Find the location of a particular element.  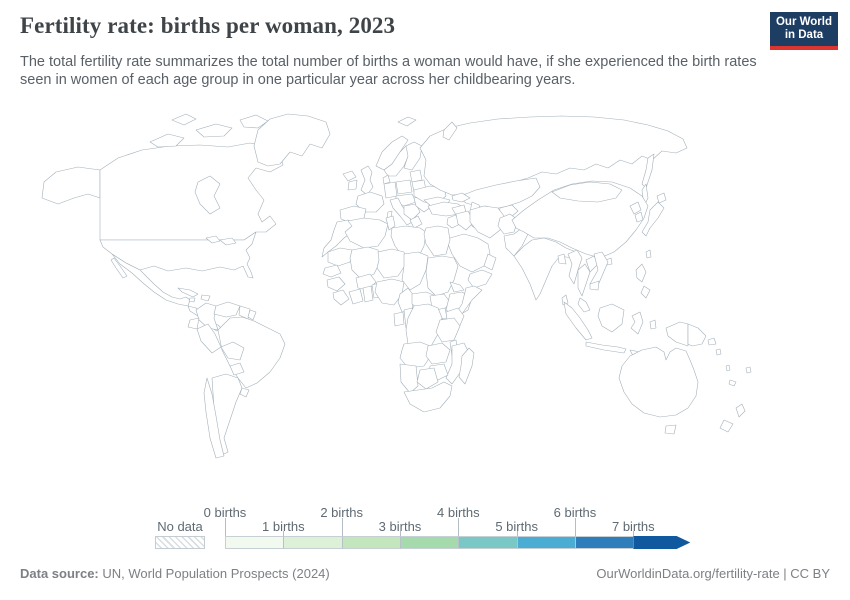

country-new-caledonia is located at coordinates (732, 383).